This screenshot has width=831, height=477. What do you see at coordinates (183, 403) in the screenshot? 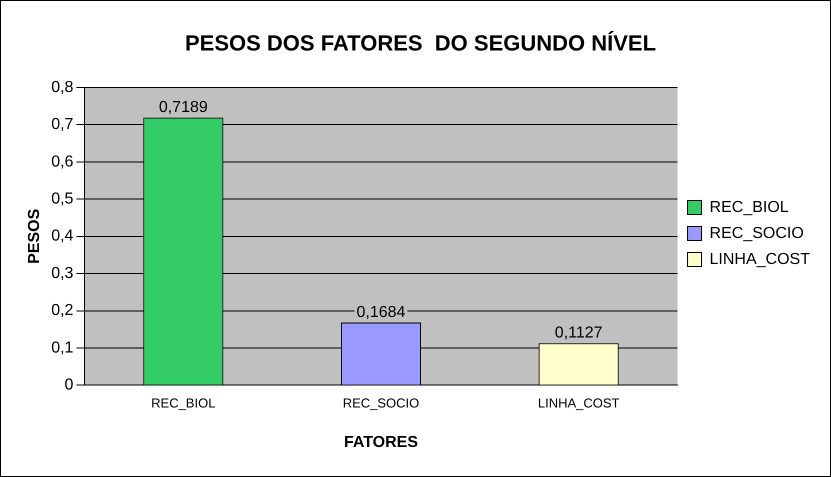
I see `x-tick-label: REC_BIOL` at bounding box center [183, 403].